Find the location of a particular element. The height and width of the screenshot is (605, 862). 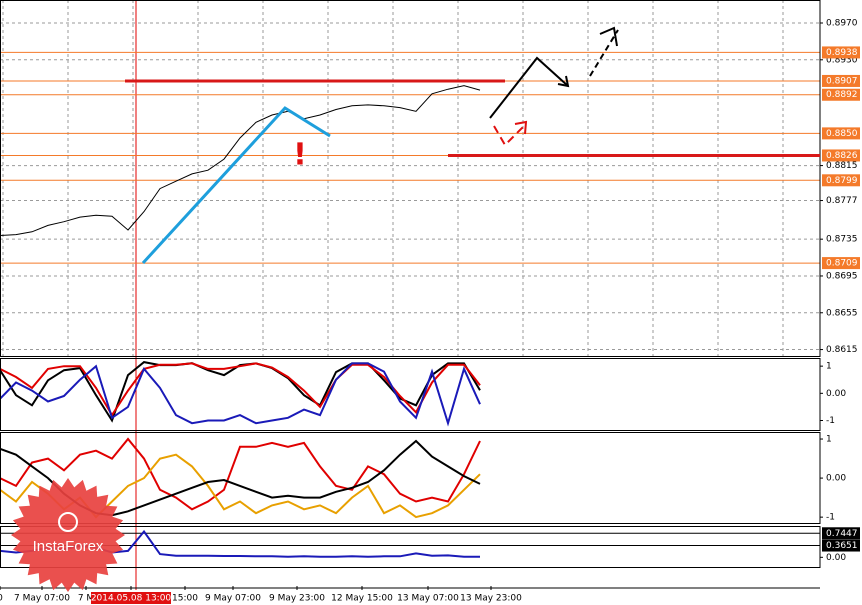

level-label: 0.8892 is located at coordinates (842, 95).